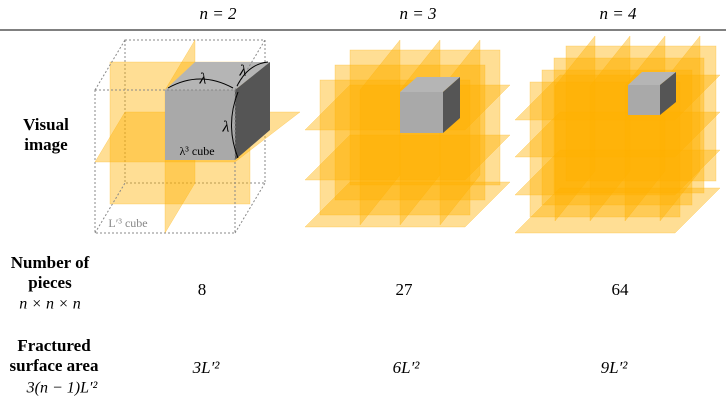  I want to click on row-label: Fractured, so click(54, 345).